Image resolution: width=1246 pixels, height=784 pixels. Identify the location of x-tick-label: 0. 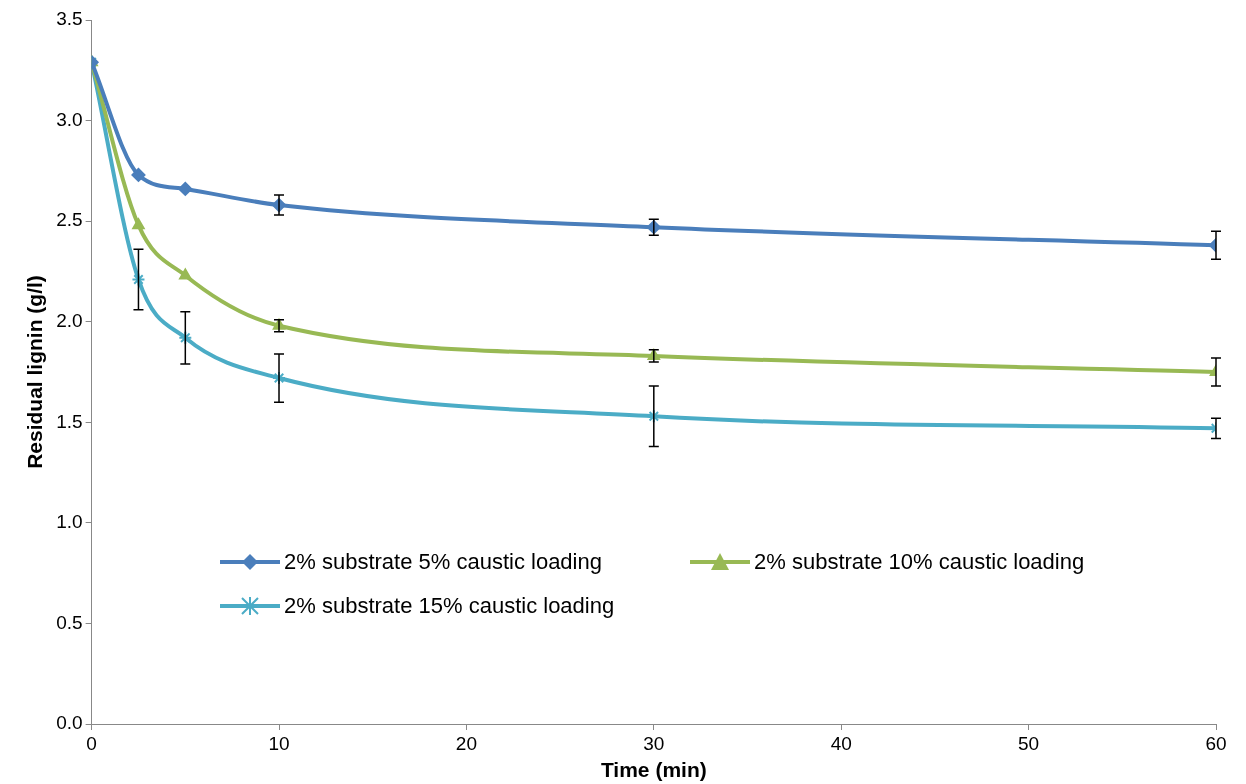
(91, 743).